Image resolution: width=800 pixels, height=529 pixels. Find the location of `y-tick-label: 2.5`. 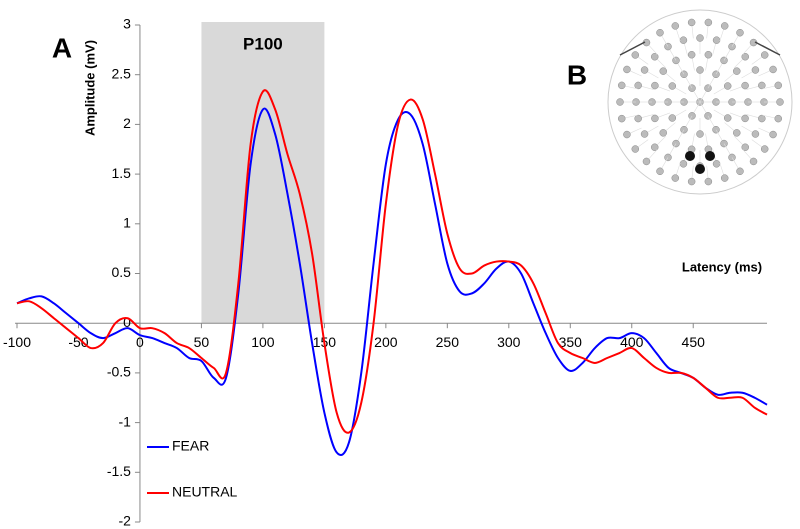

y-tick-label: 2.5 is located at coordinates (121, 73).